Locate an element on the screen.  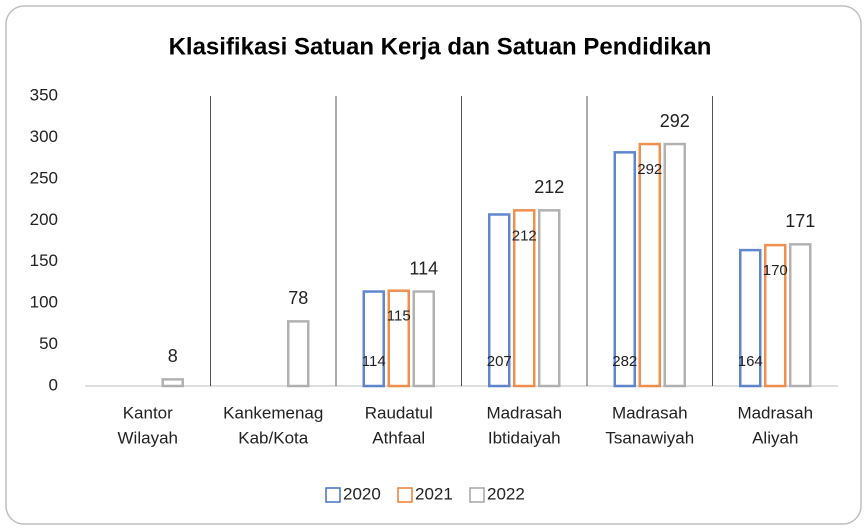
y-tick-label: 200 is located at coordinates (44, 219).